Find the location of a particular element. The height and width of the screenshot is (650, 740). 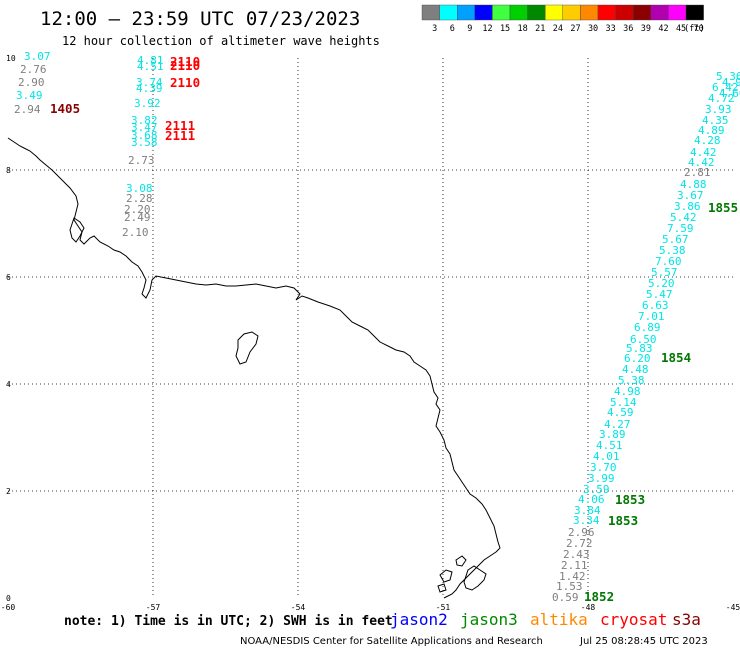

legend-label: 3 is located at coordinates (434, 29).